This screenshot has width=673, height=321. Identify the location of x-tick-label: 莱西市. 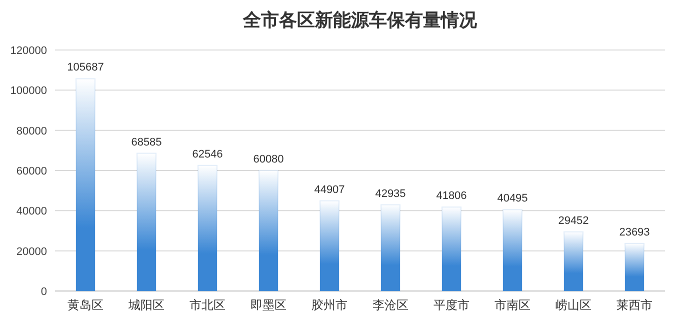
(634, 305).